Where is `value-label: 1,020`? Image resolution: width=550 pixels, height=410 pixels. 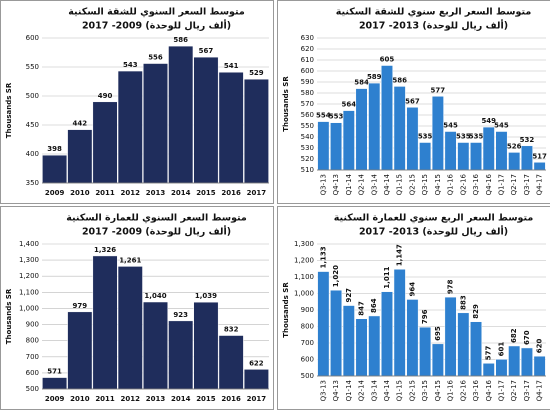 value-label: 1,020 is located at coordinates (336, 276).